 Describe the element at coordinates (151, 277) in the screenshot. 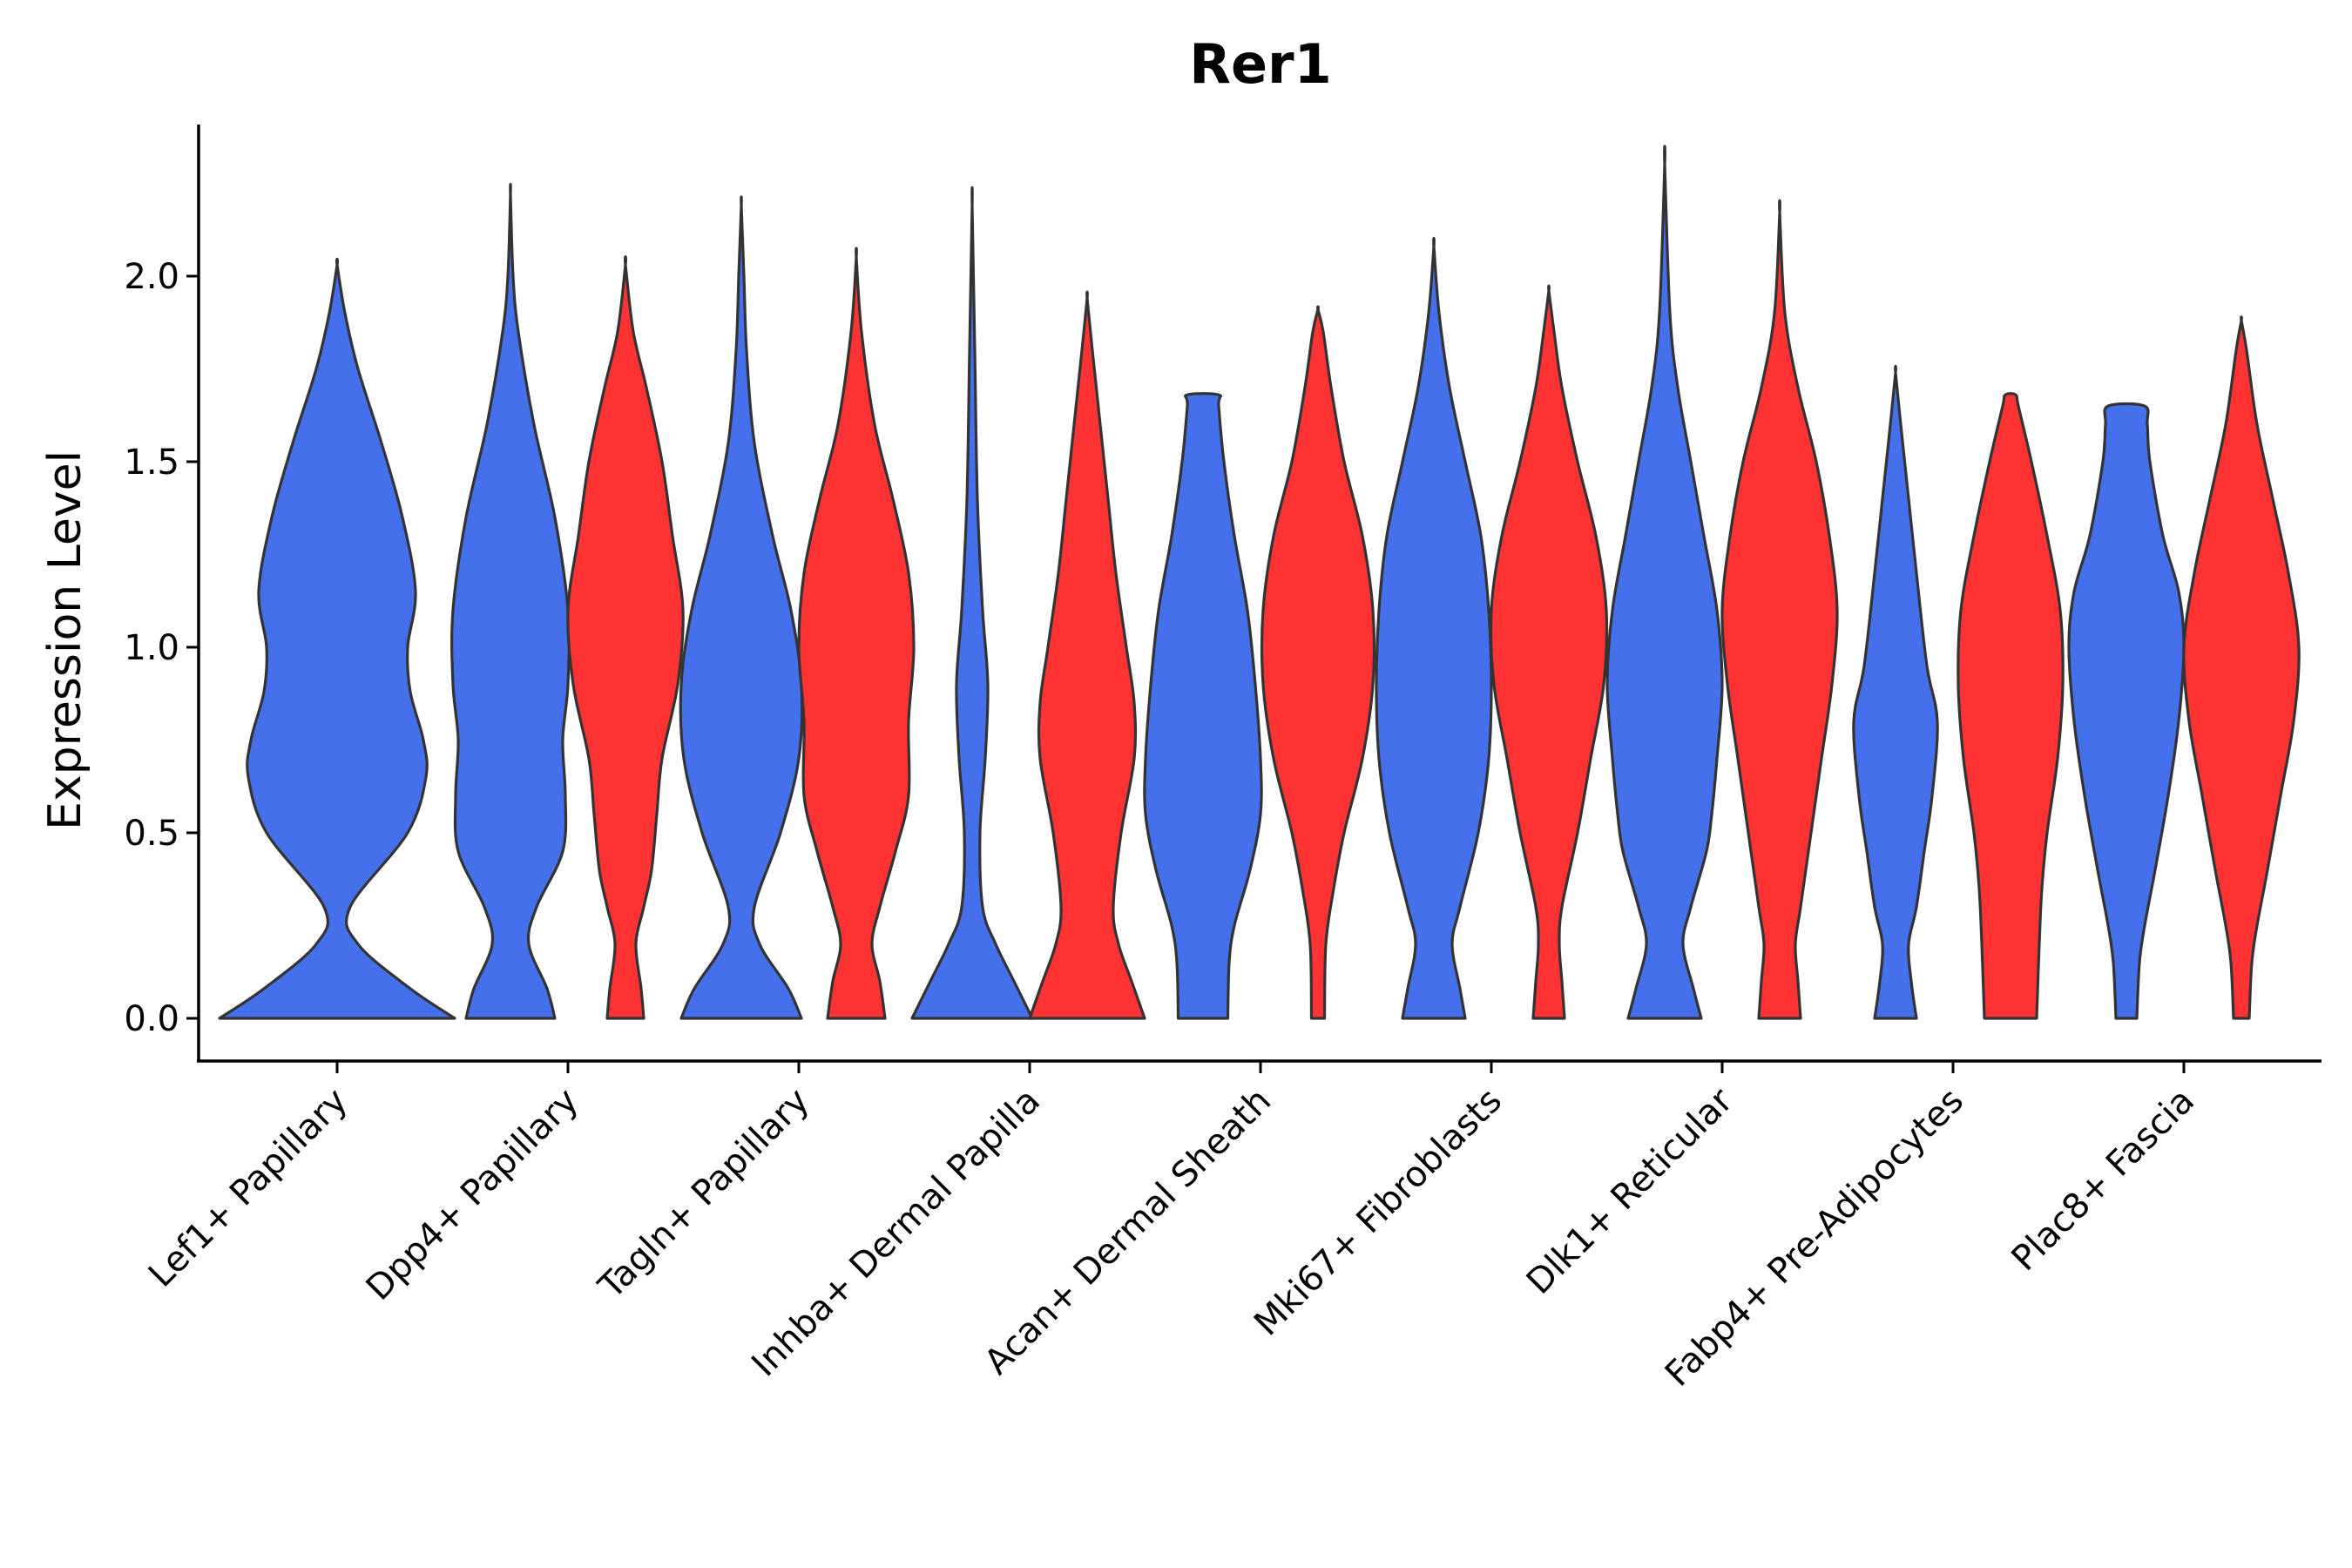

I see `y-tick-label: 2.0` at that location.